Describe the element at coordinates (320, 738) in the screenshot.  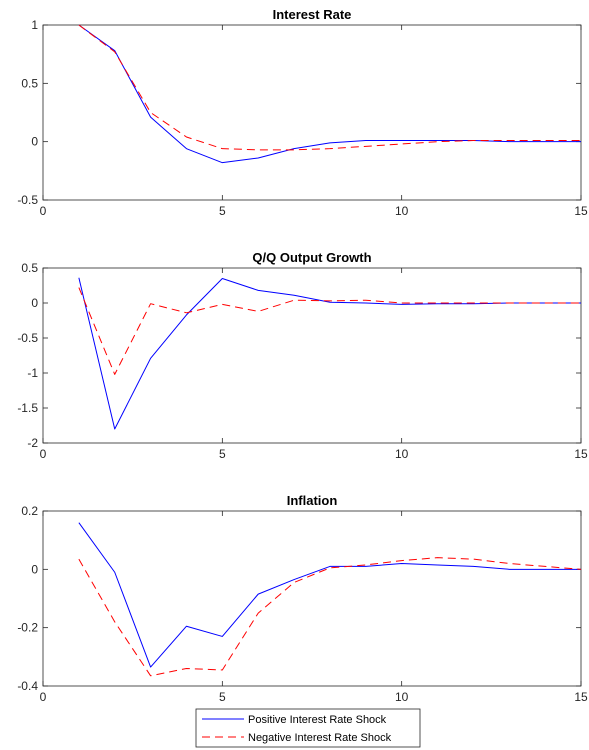
I see `legend-label-negative: Negative Interest Rate Shock` at that location.